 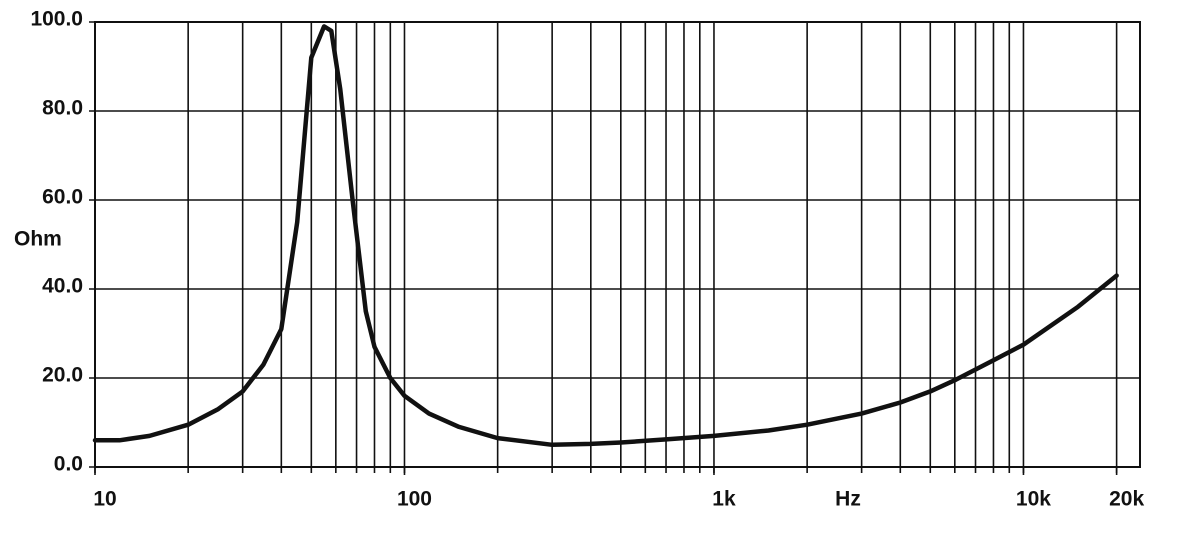 I want to click on x-tick-label: 20k, so click(x=1126, y=499).